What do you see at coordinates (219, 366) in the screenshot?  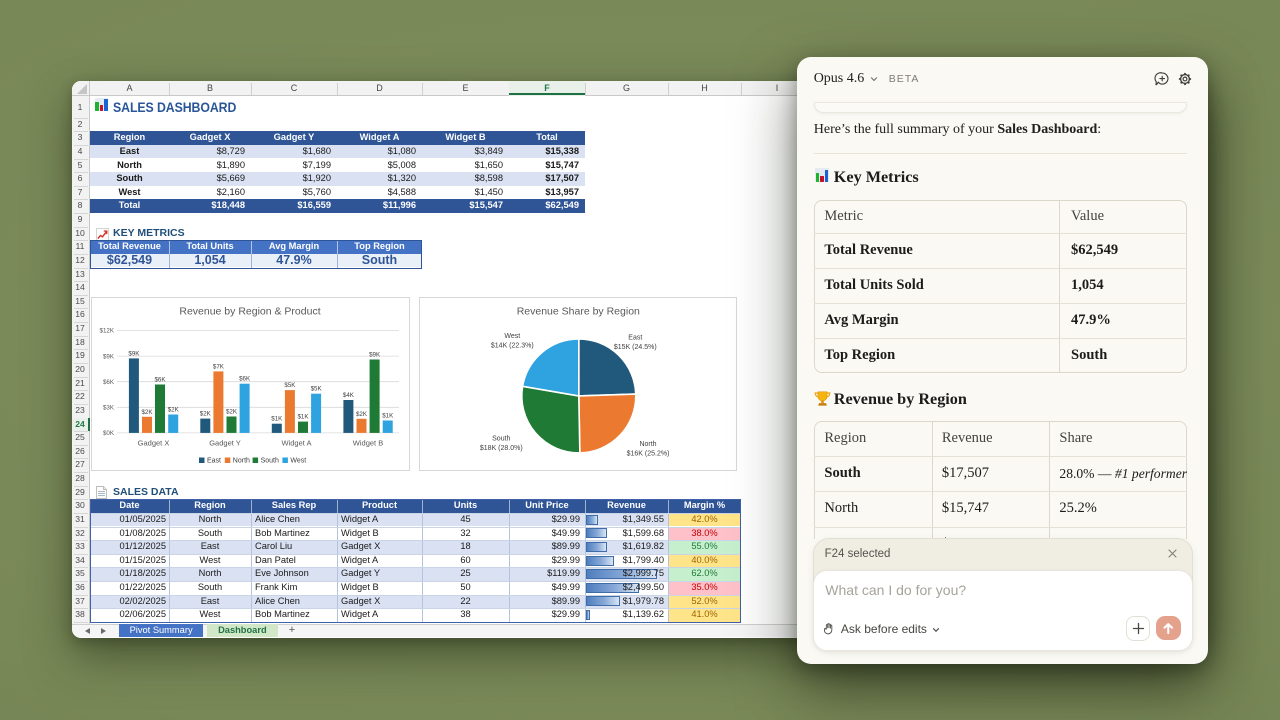 I see `svg-text: $7K` at bounding box center [219, 366].